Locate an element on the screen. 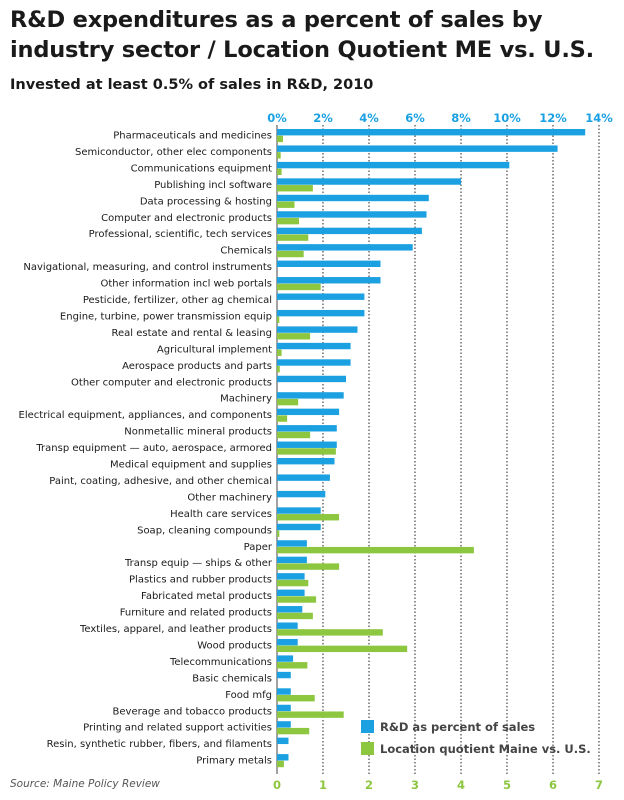 The image size is (624, 800). category-label: Soap, cleaning compounds is located at coordinates (204, 530).